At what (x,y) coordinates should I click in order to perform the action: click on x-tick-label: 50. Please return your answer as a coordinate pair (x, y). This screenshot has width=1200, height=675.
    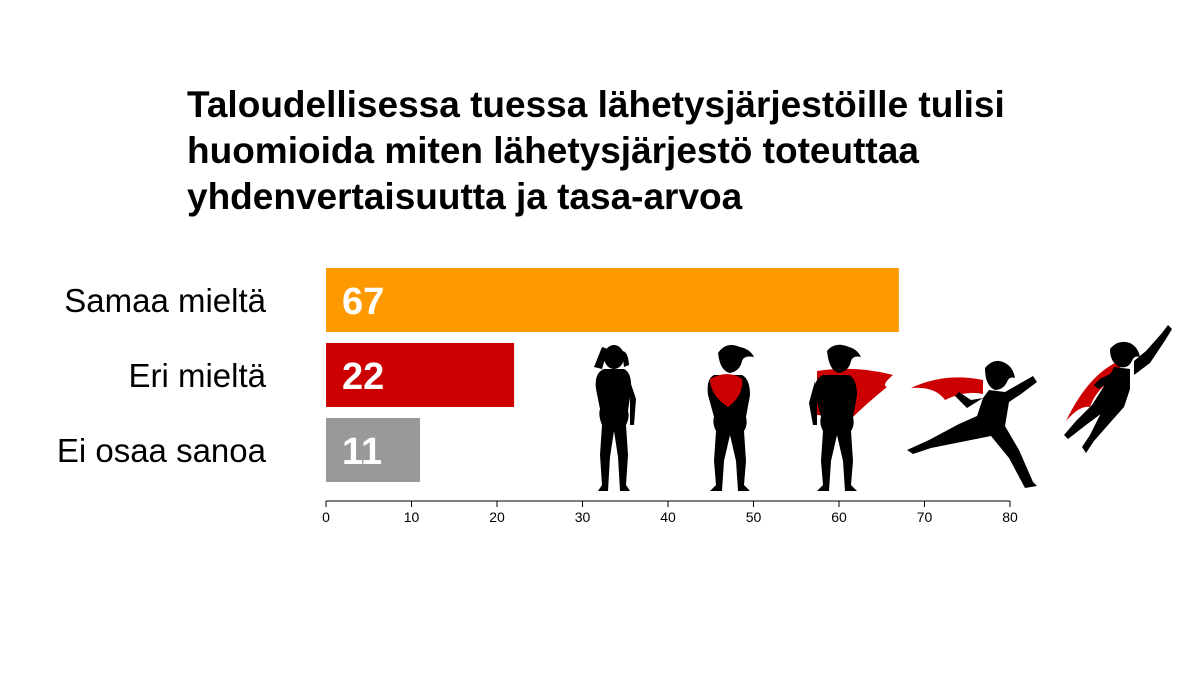
    Looking at the image, I should click on (754, 517).